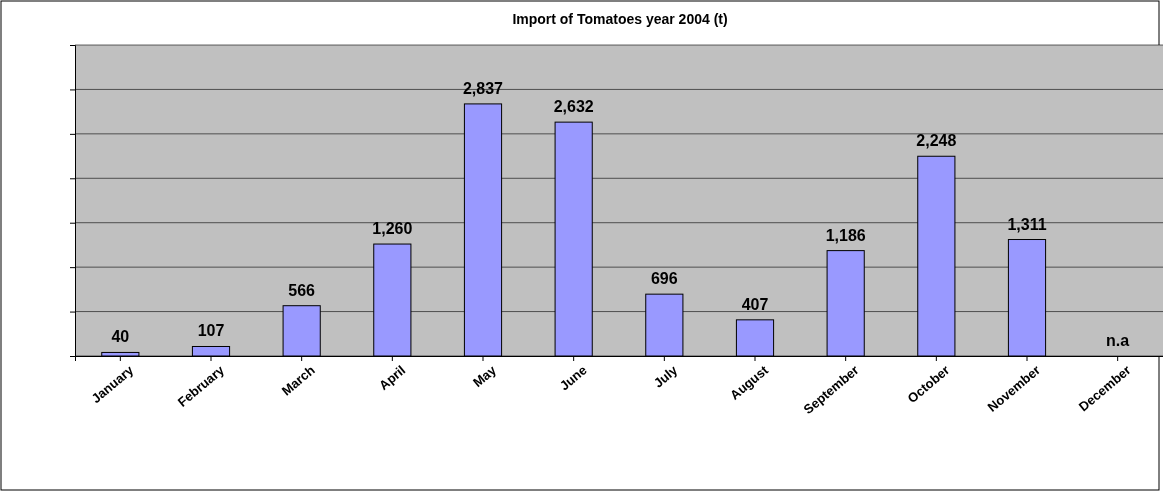 The height and width of the screenshot is (493, 1163). What do you see at coordinates (211, 331) in the screenshot?
I see `data-label: 107` at bounding box center [211, 331].